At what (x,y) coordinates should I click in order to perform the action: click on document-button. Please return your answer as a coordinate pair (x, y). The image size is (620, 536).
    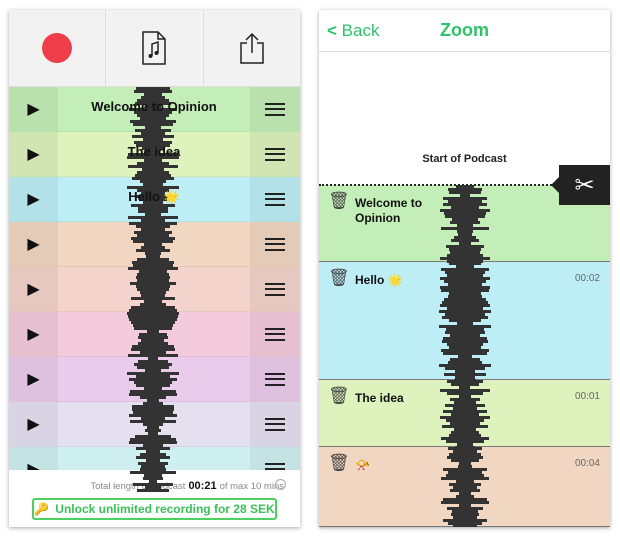
    Looking at the image, I should click on (155, 48).